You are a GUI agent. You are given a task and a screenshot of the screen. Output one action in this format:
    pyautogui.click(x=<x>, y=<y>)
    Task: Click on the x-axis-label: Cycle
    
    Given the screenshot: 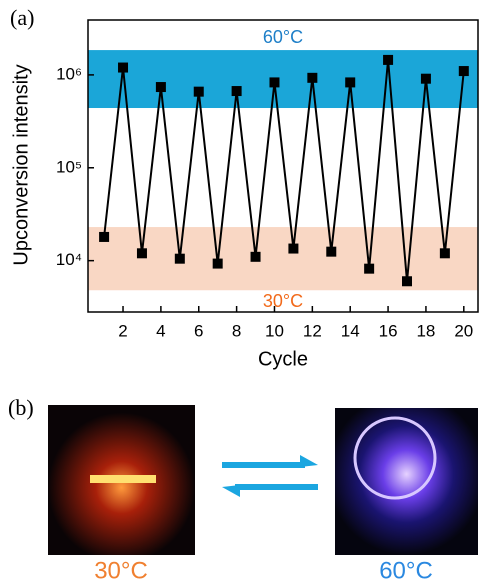 What is the action you would take?
    pyautogui.click(x=283, y=359)
    